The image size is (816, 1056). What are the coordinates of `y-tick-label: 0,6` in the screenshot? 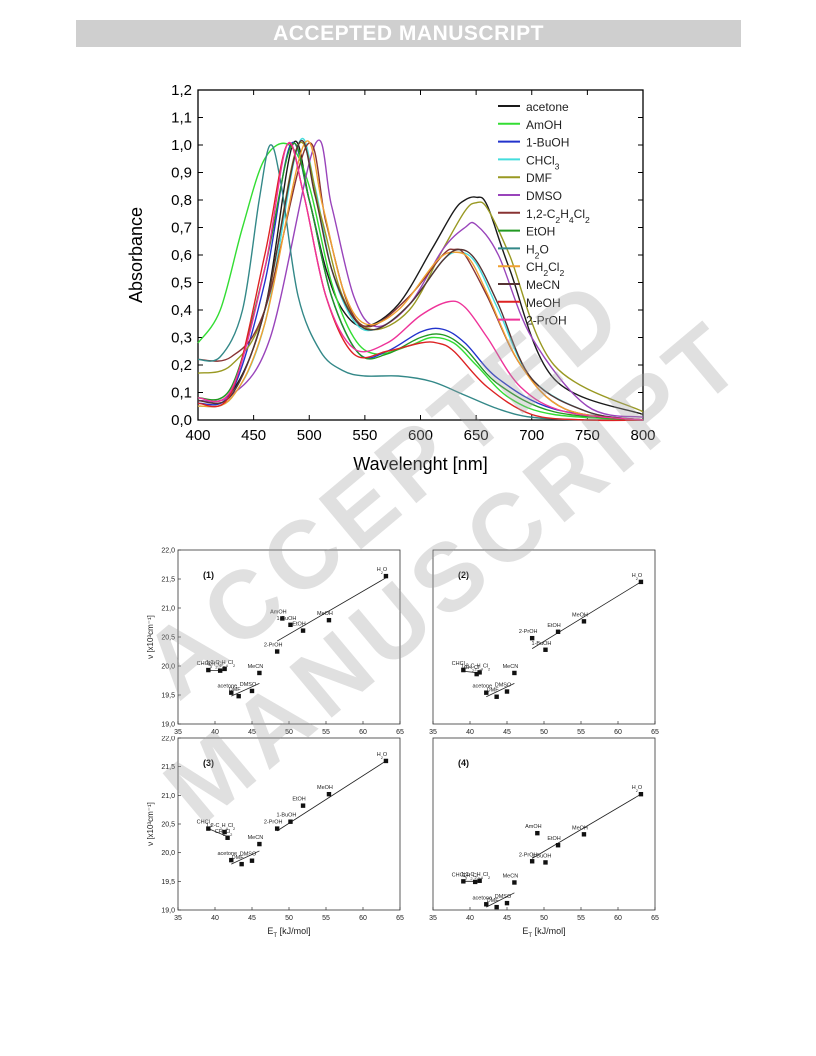 It's located at (181, 255).